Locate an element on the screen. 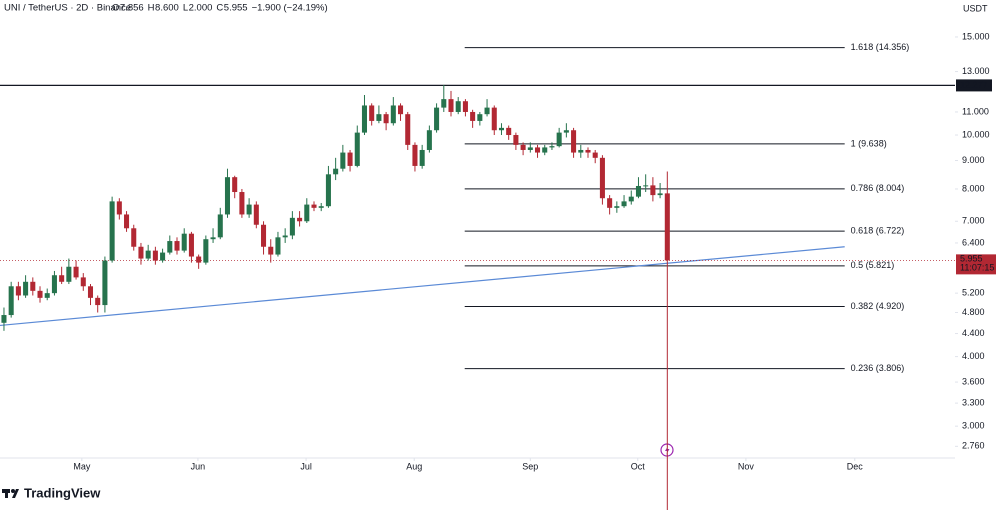 The width and height of the screenshot is (1000, 510). header-c: 5.955 is located at coordinates (236, 8).